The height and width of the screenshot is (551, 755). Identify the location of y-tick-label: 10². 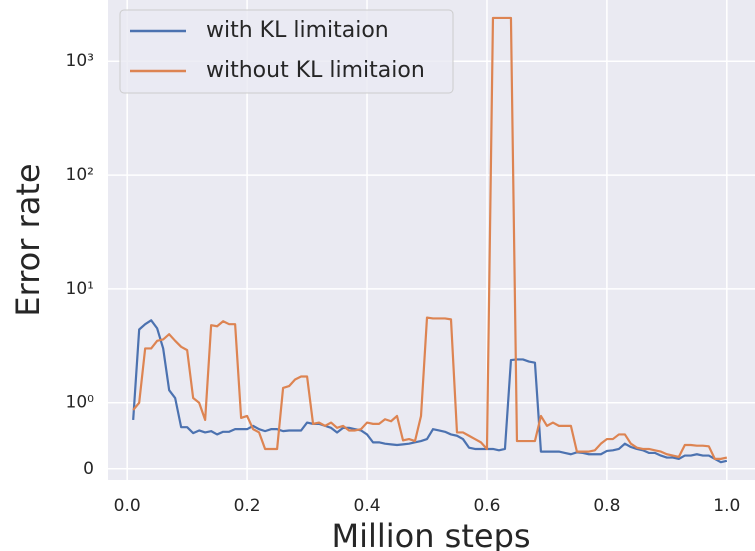
(80, 175).